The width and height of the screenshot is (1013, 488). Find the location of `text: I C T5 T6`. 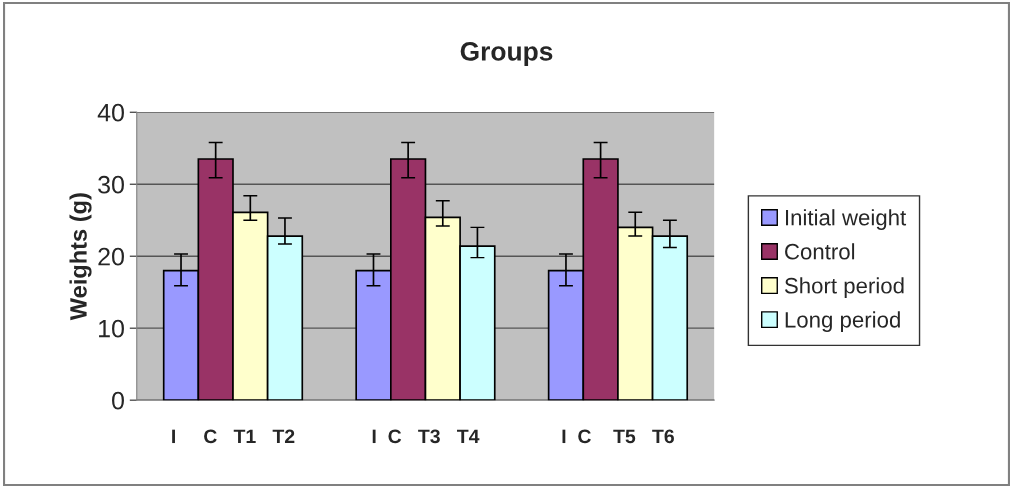

text: I C T5 T6 is located at coordinates (618, 436).